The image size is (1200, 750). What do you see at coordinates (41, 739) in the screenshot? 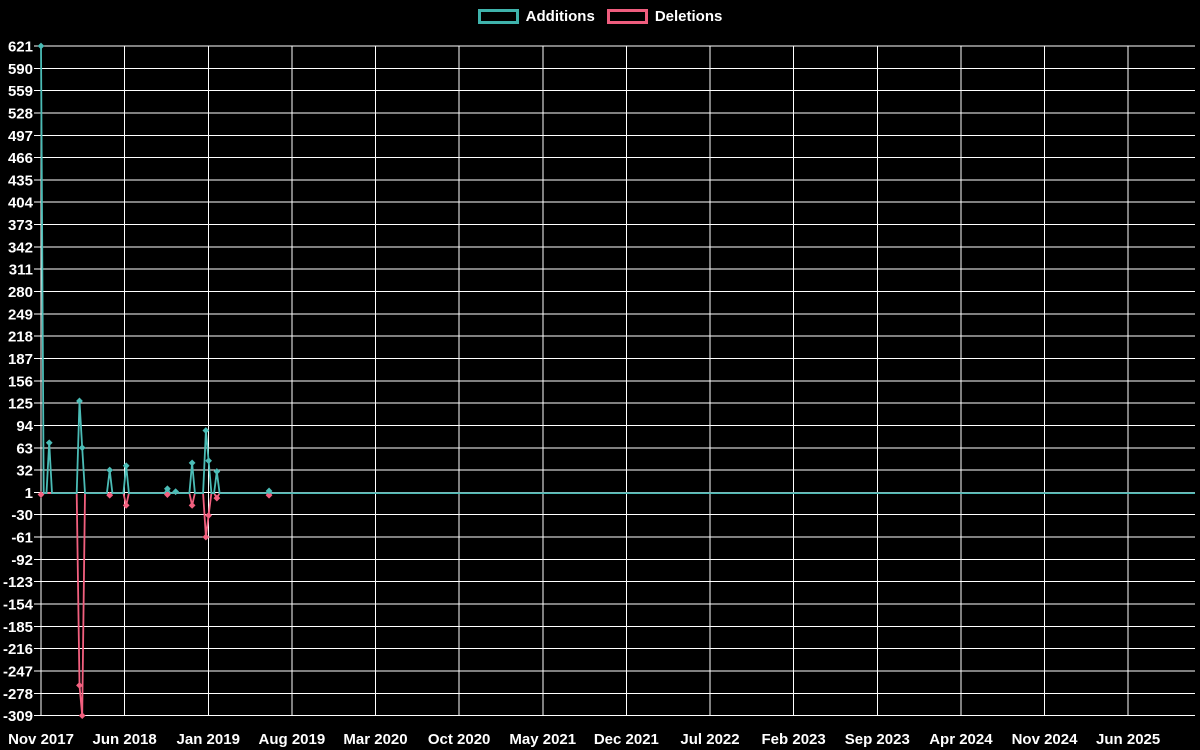
I see `x-axis-tick-label: Nov 2017` at bounding box center [41, 739].